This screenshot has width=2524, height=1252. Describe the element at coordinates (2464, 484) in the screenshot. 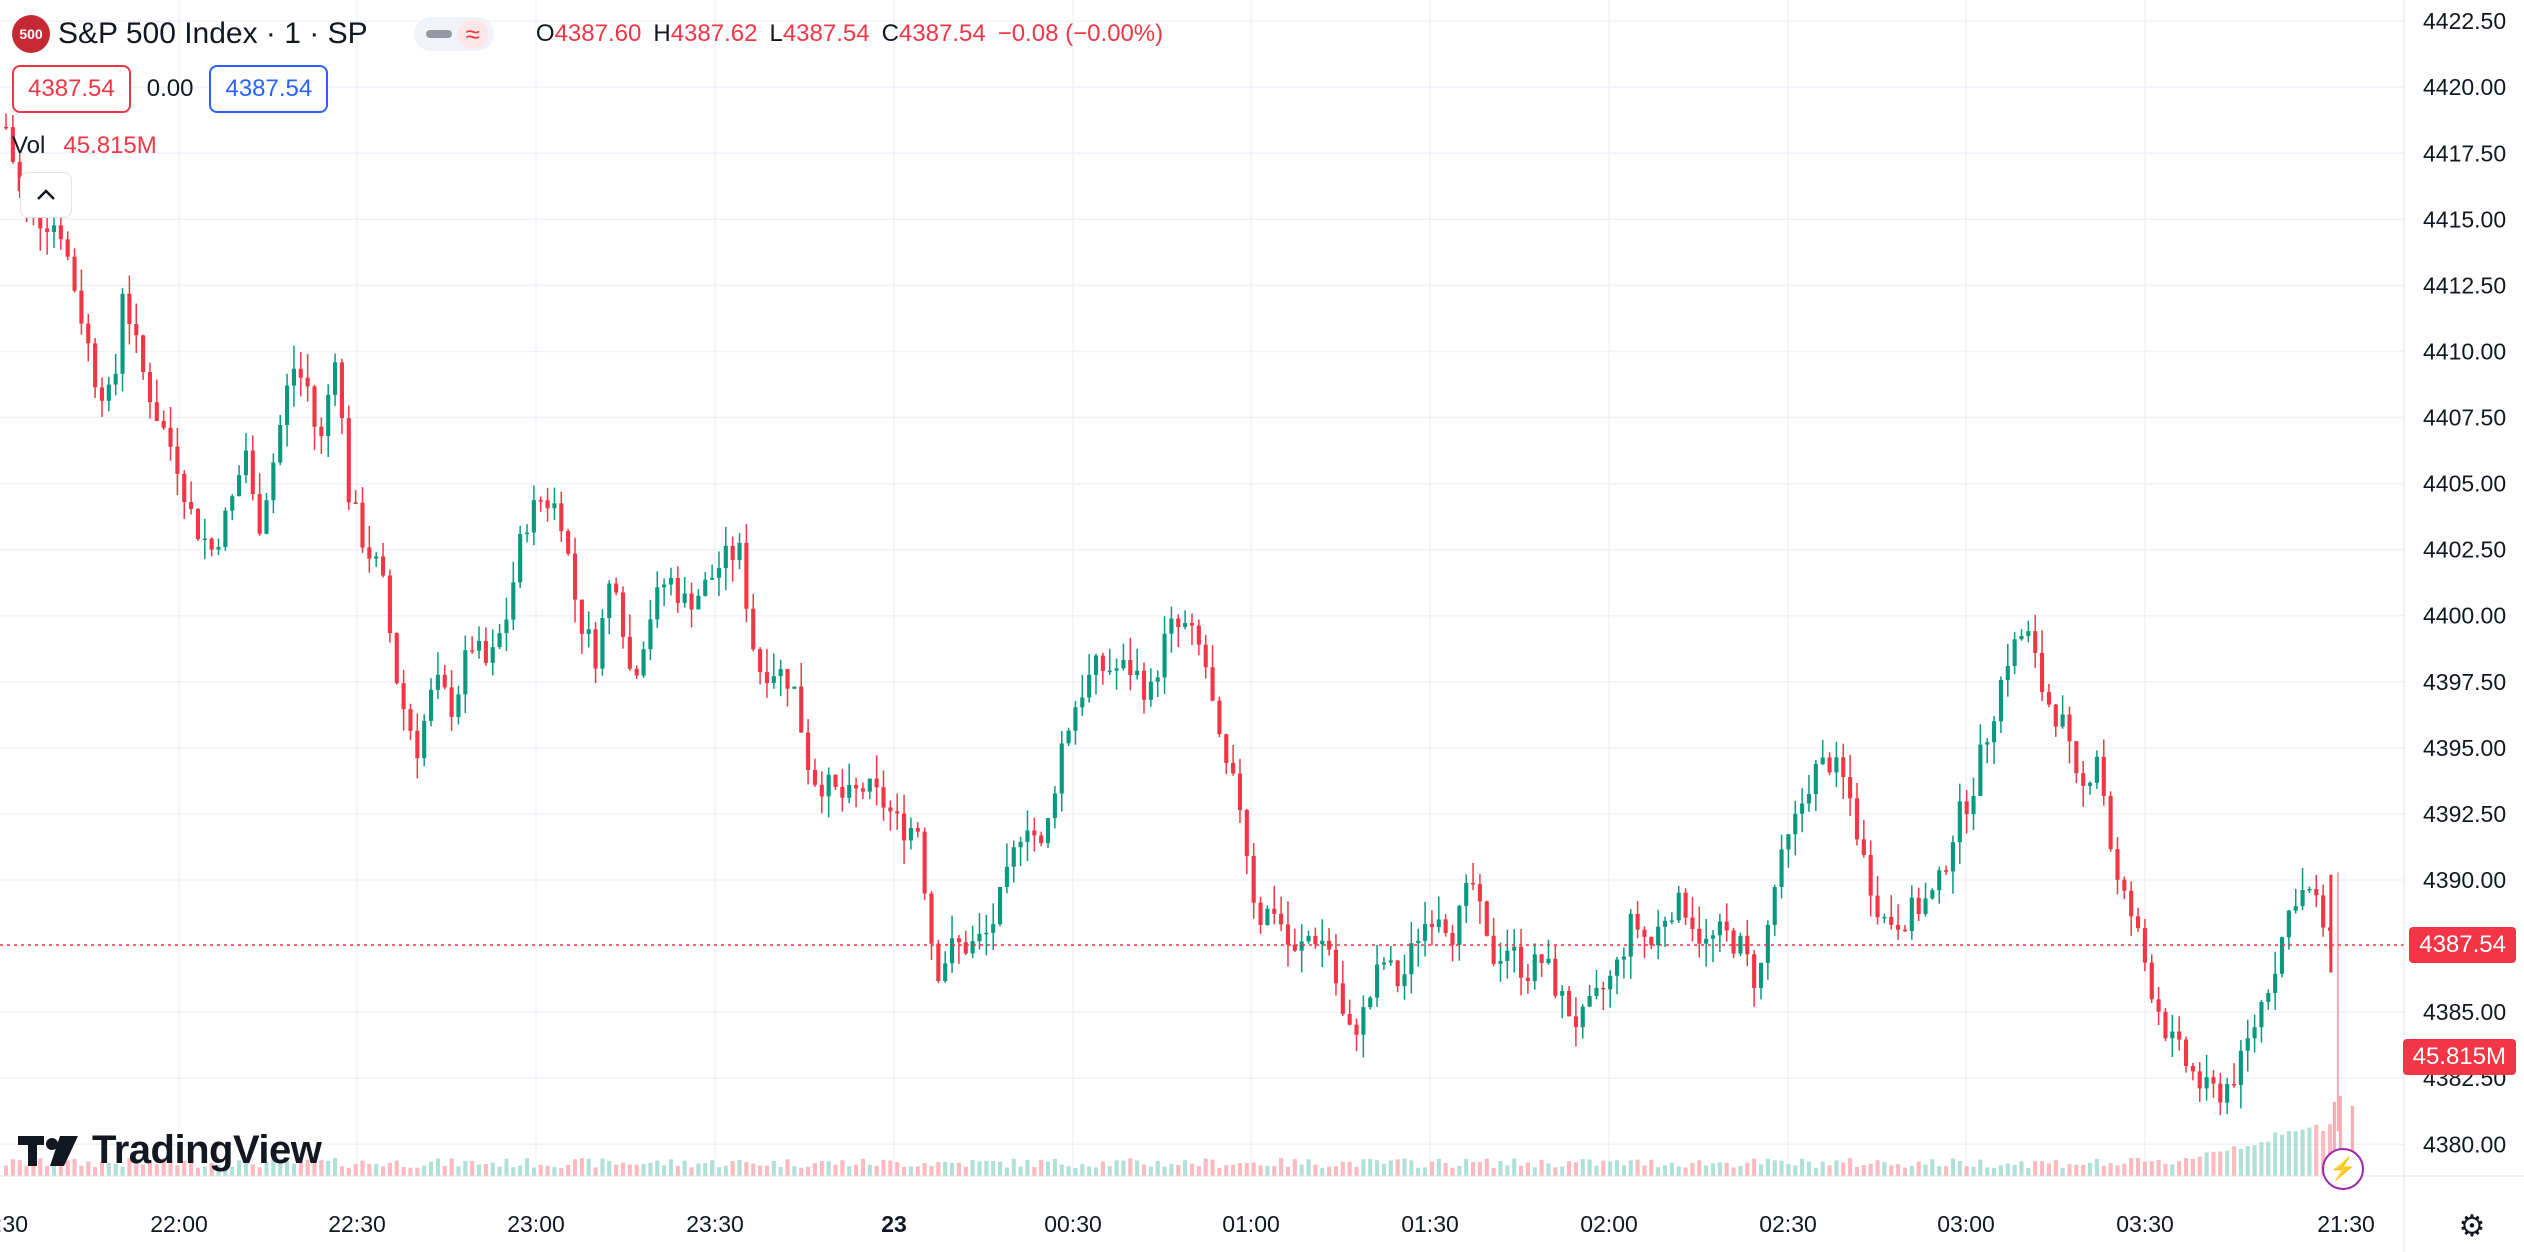

I see `price-tick-label: 4405.00` at that location.